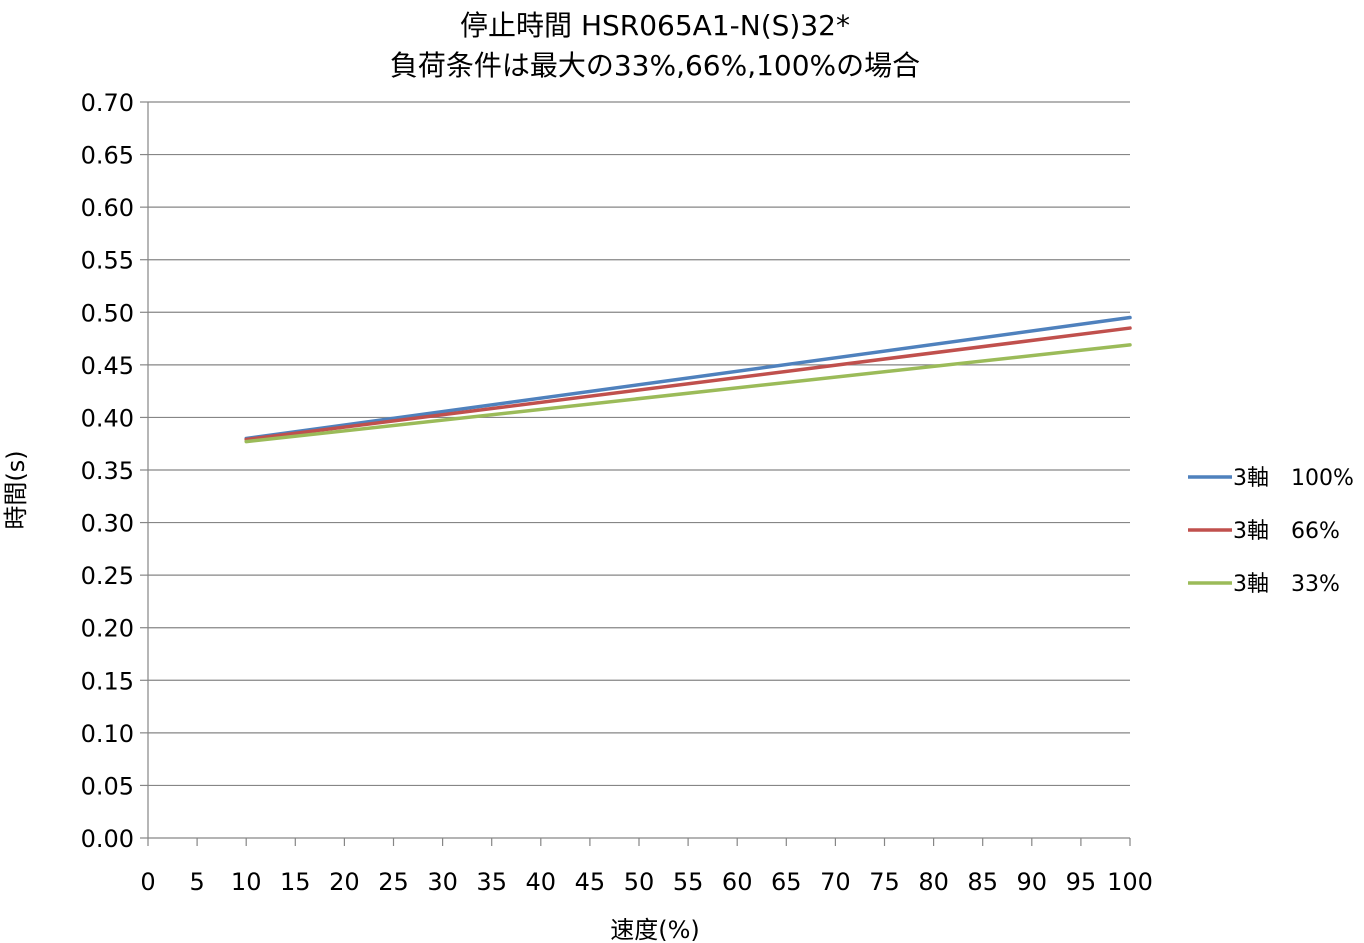  I want to click on x-tick-label: 50, so click(639, 882).